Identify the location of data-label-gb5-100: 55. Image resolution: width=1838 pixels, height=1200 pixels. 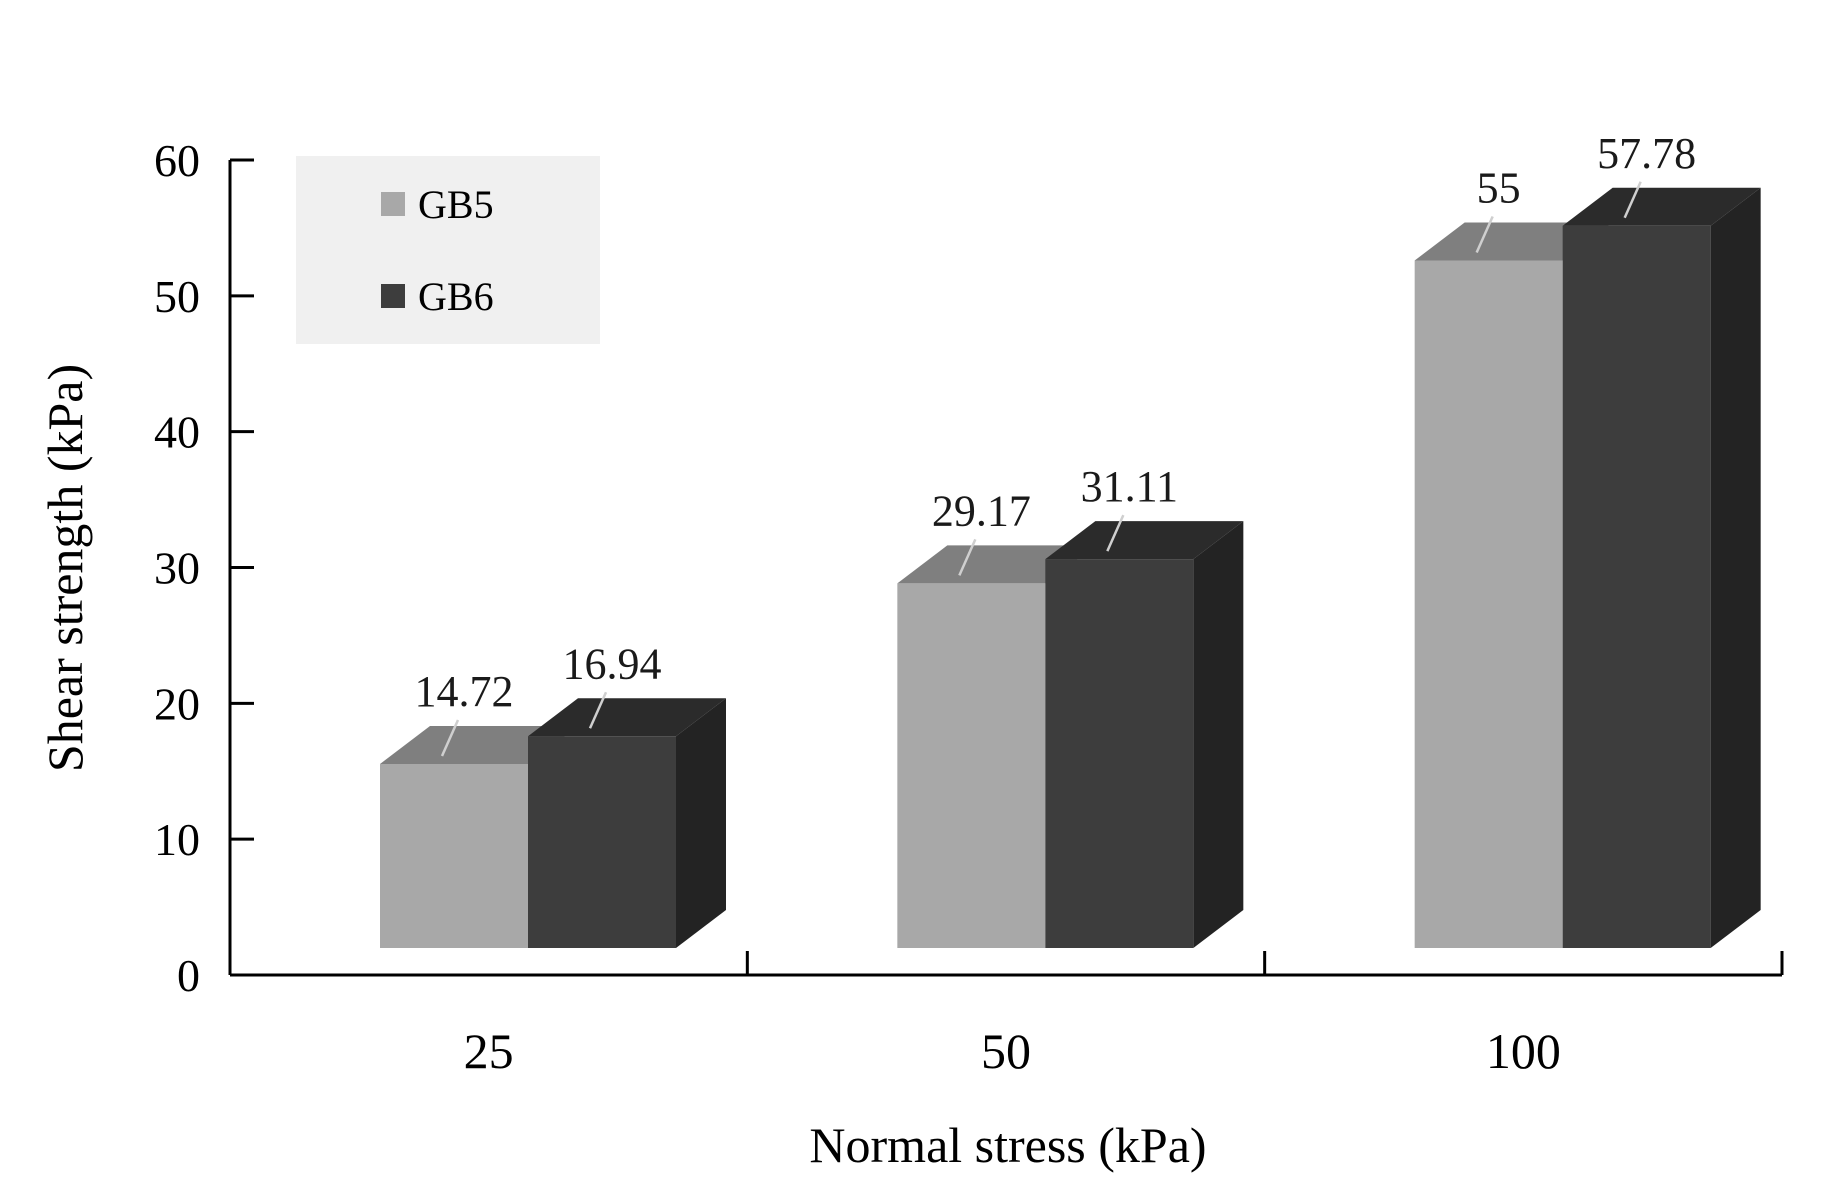
(1499, 188).